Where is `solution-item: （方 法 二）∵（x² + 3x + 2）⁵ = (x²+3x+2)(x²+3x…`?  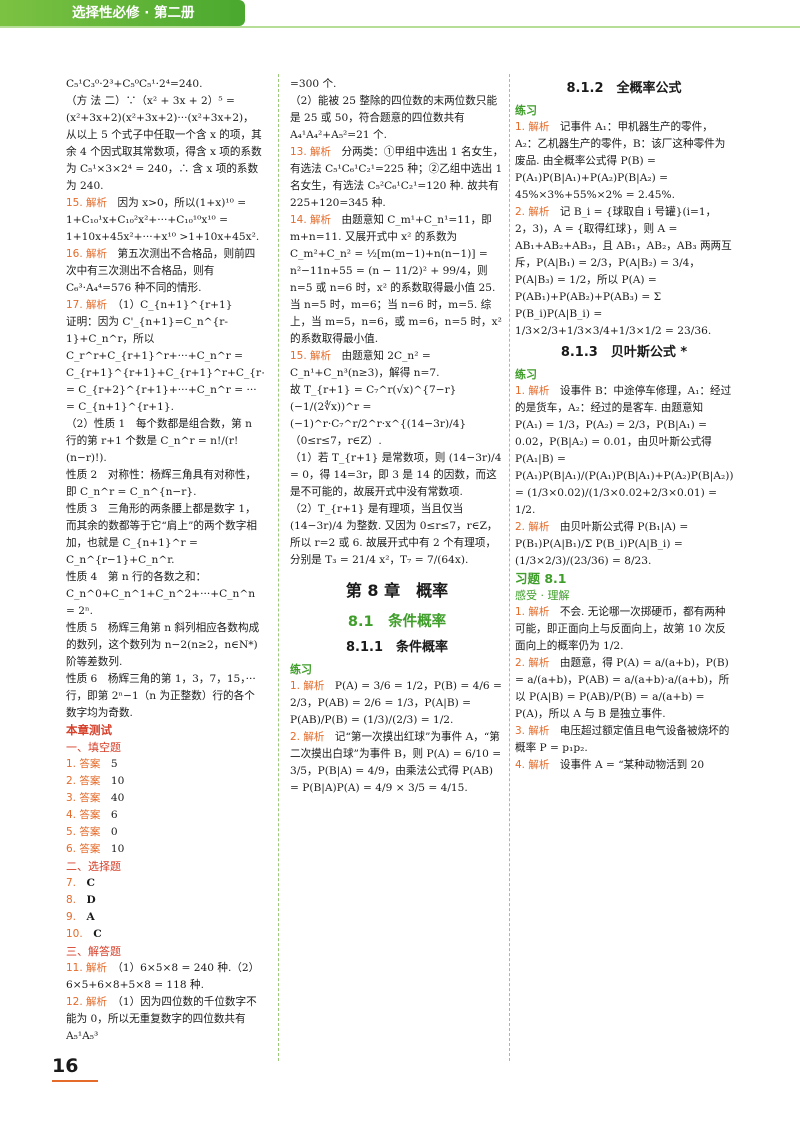 solution-item: （方 法 二）∵（x² + 3x + 2）⁵ = (x²+3x+2)(x²+3x… is located at coordinates (165, 110).